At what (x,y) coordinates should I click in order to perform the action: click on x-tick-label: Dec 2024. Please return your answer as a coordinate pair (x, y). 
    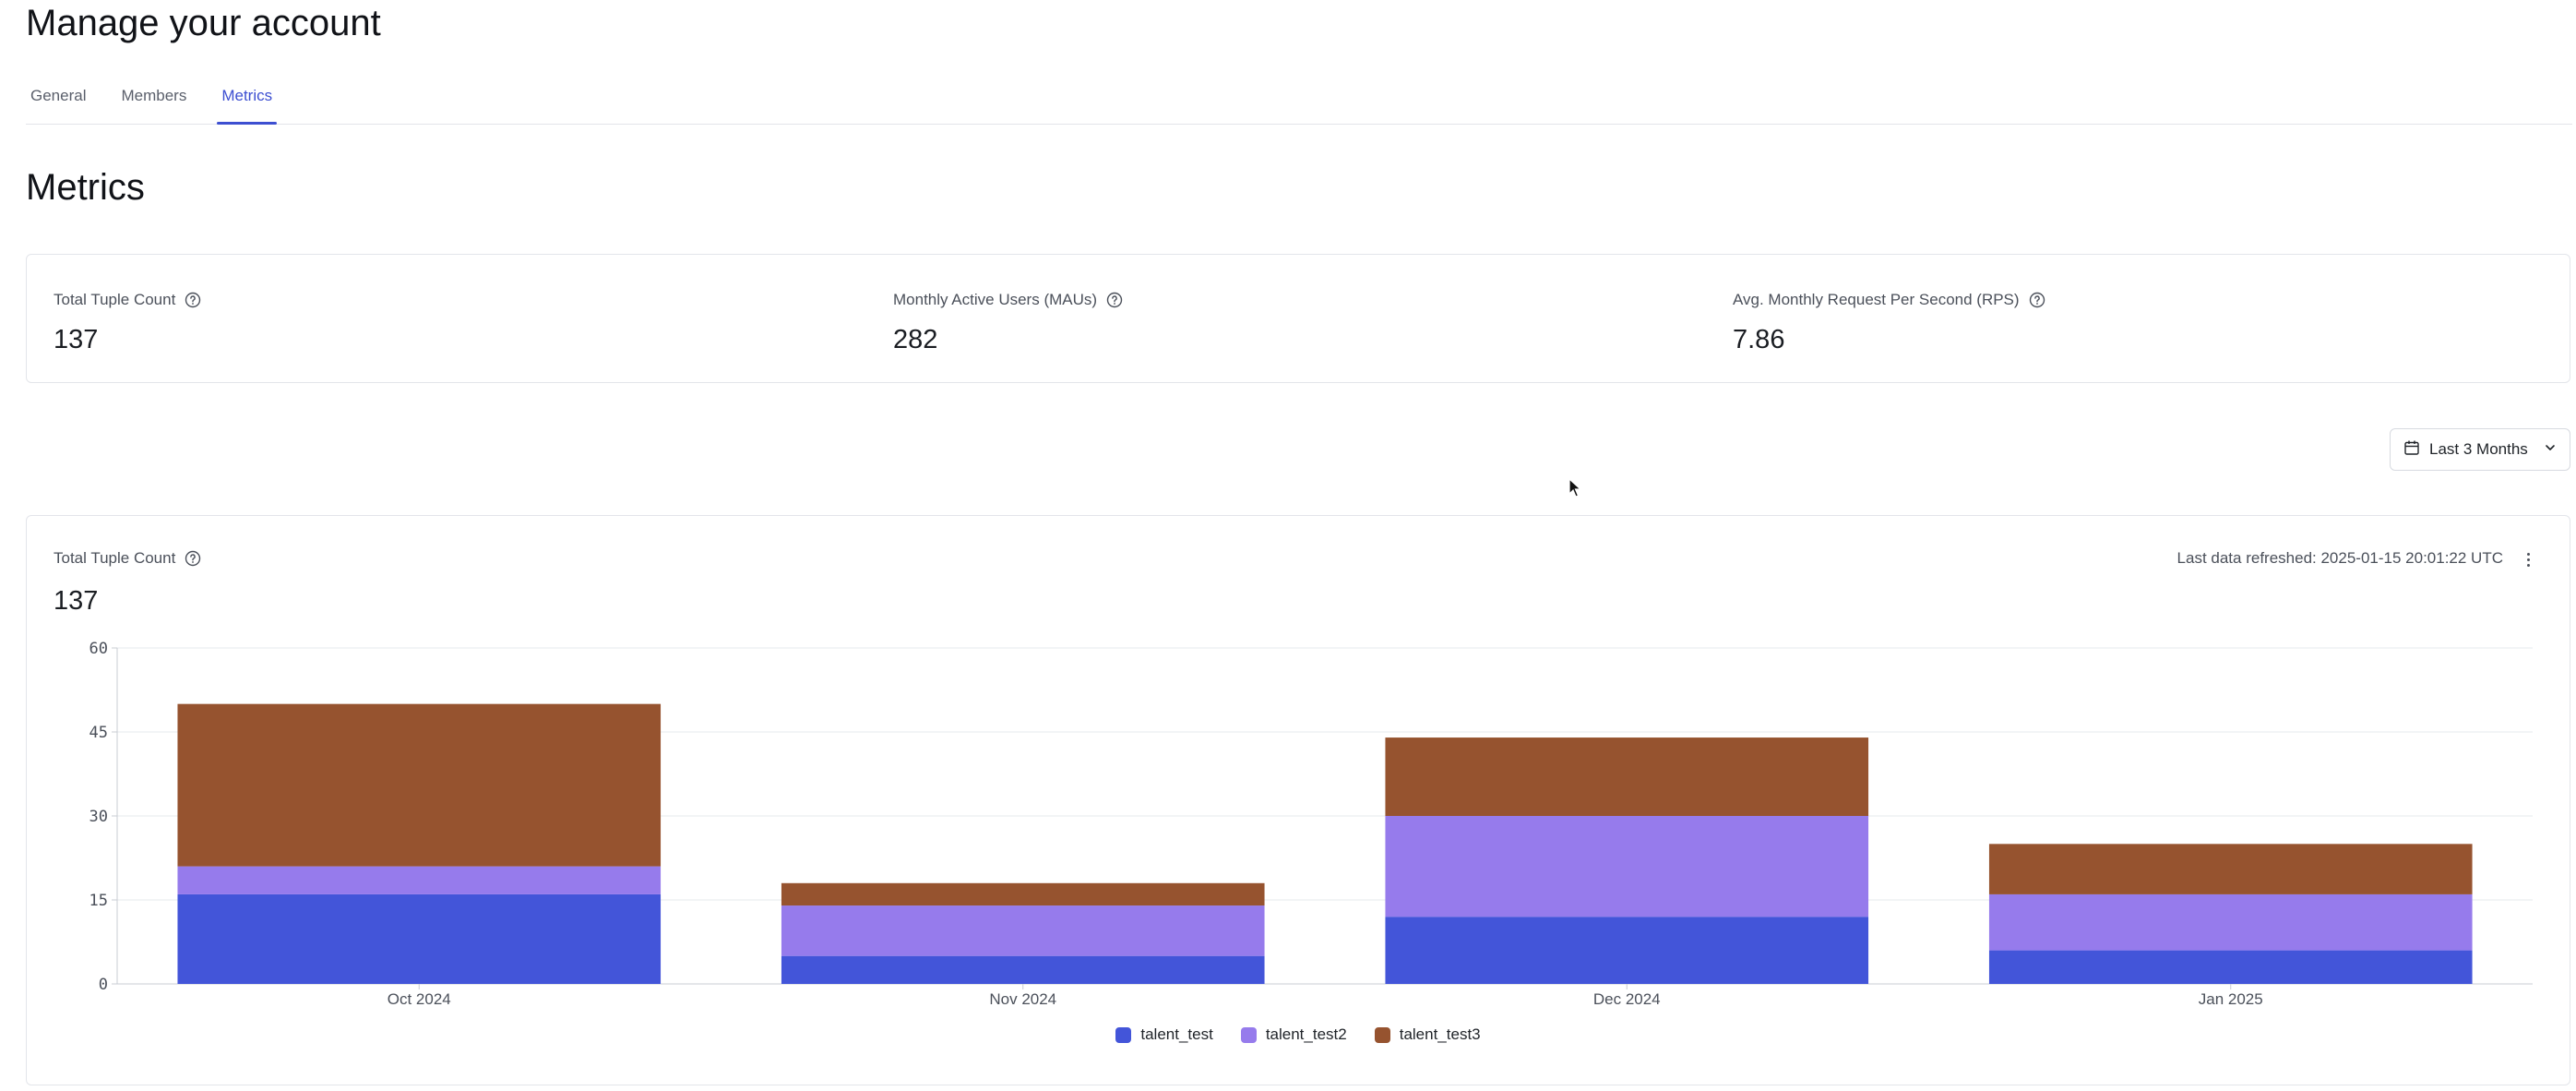
    Looking at the image, I should click on (1627, 999).